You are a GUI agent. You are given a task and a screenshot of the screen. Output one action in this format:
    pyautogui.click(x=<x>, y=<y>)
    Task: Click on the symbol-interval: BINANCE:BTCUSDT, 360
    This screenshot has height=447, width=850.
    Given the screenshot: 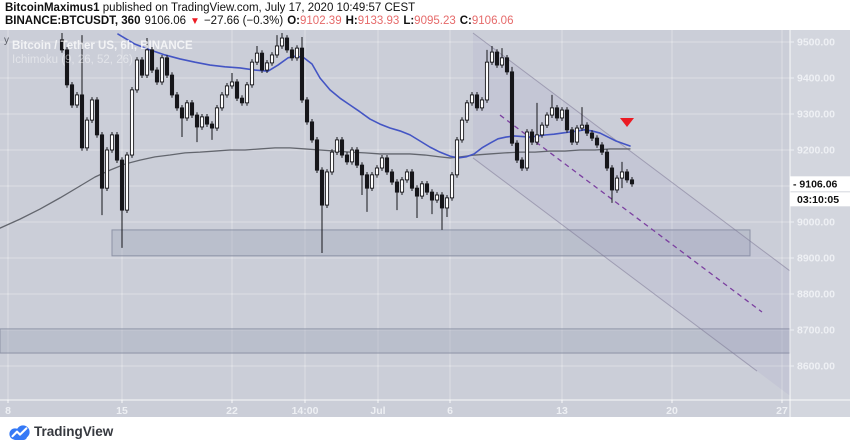 What is the action you would take?
    pyautogui.click(x=73, y=21)
    